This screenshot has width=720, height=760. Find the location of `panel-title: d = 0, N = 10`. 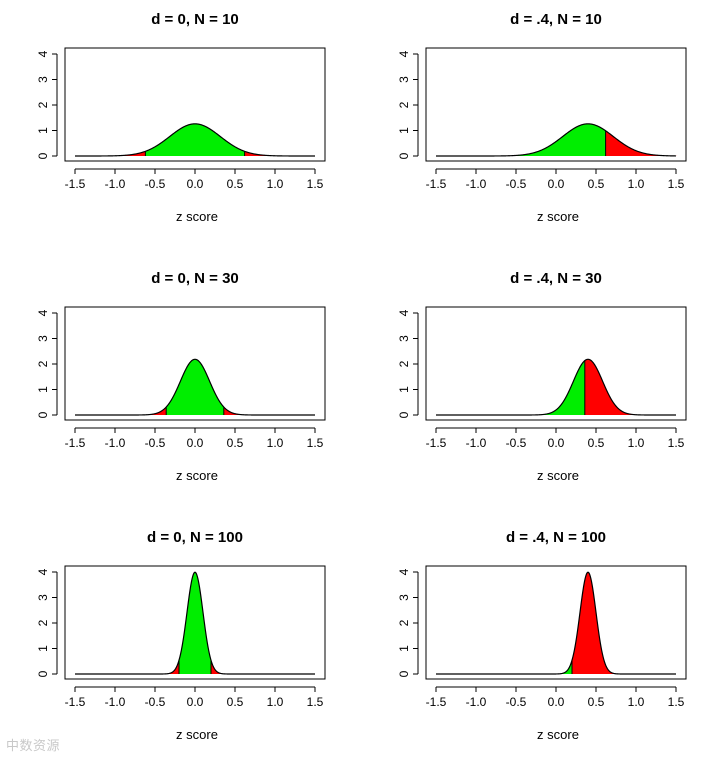

panel-title: d = 0, N = 10 is located at coordinates (195, 19).